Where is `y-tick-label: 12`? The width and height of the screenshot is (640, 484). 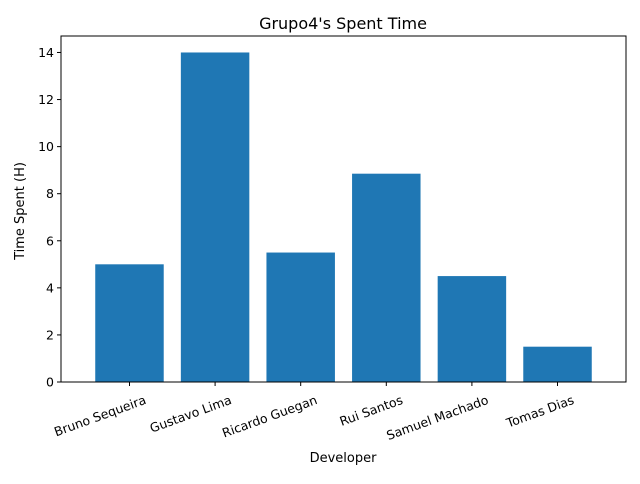
y-tick-label: 12 is located at coordinates (46, 99).